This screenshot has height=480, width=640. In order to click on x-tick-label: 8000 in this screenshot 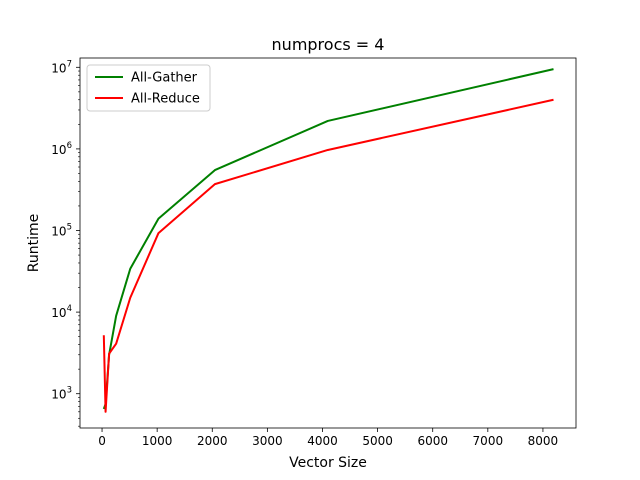, I will do `click(543, 441)`.